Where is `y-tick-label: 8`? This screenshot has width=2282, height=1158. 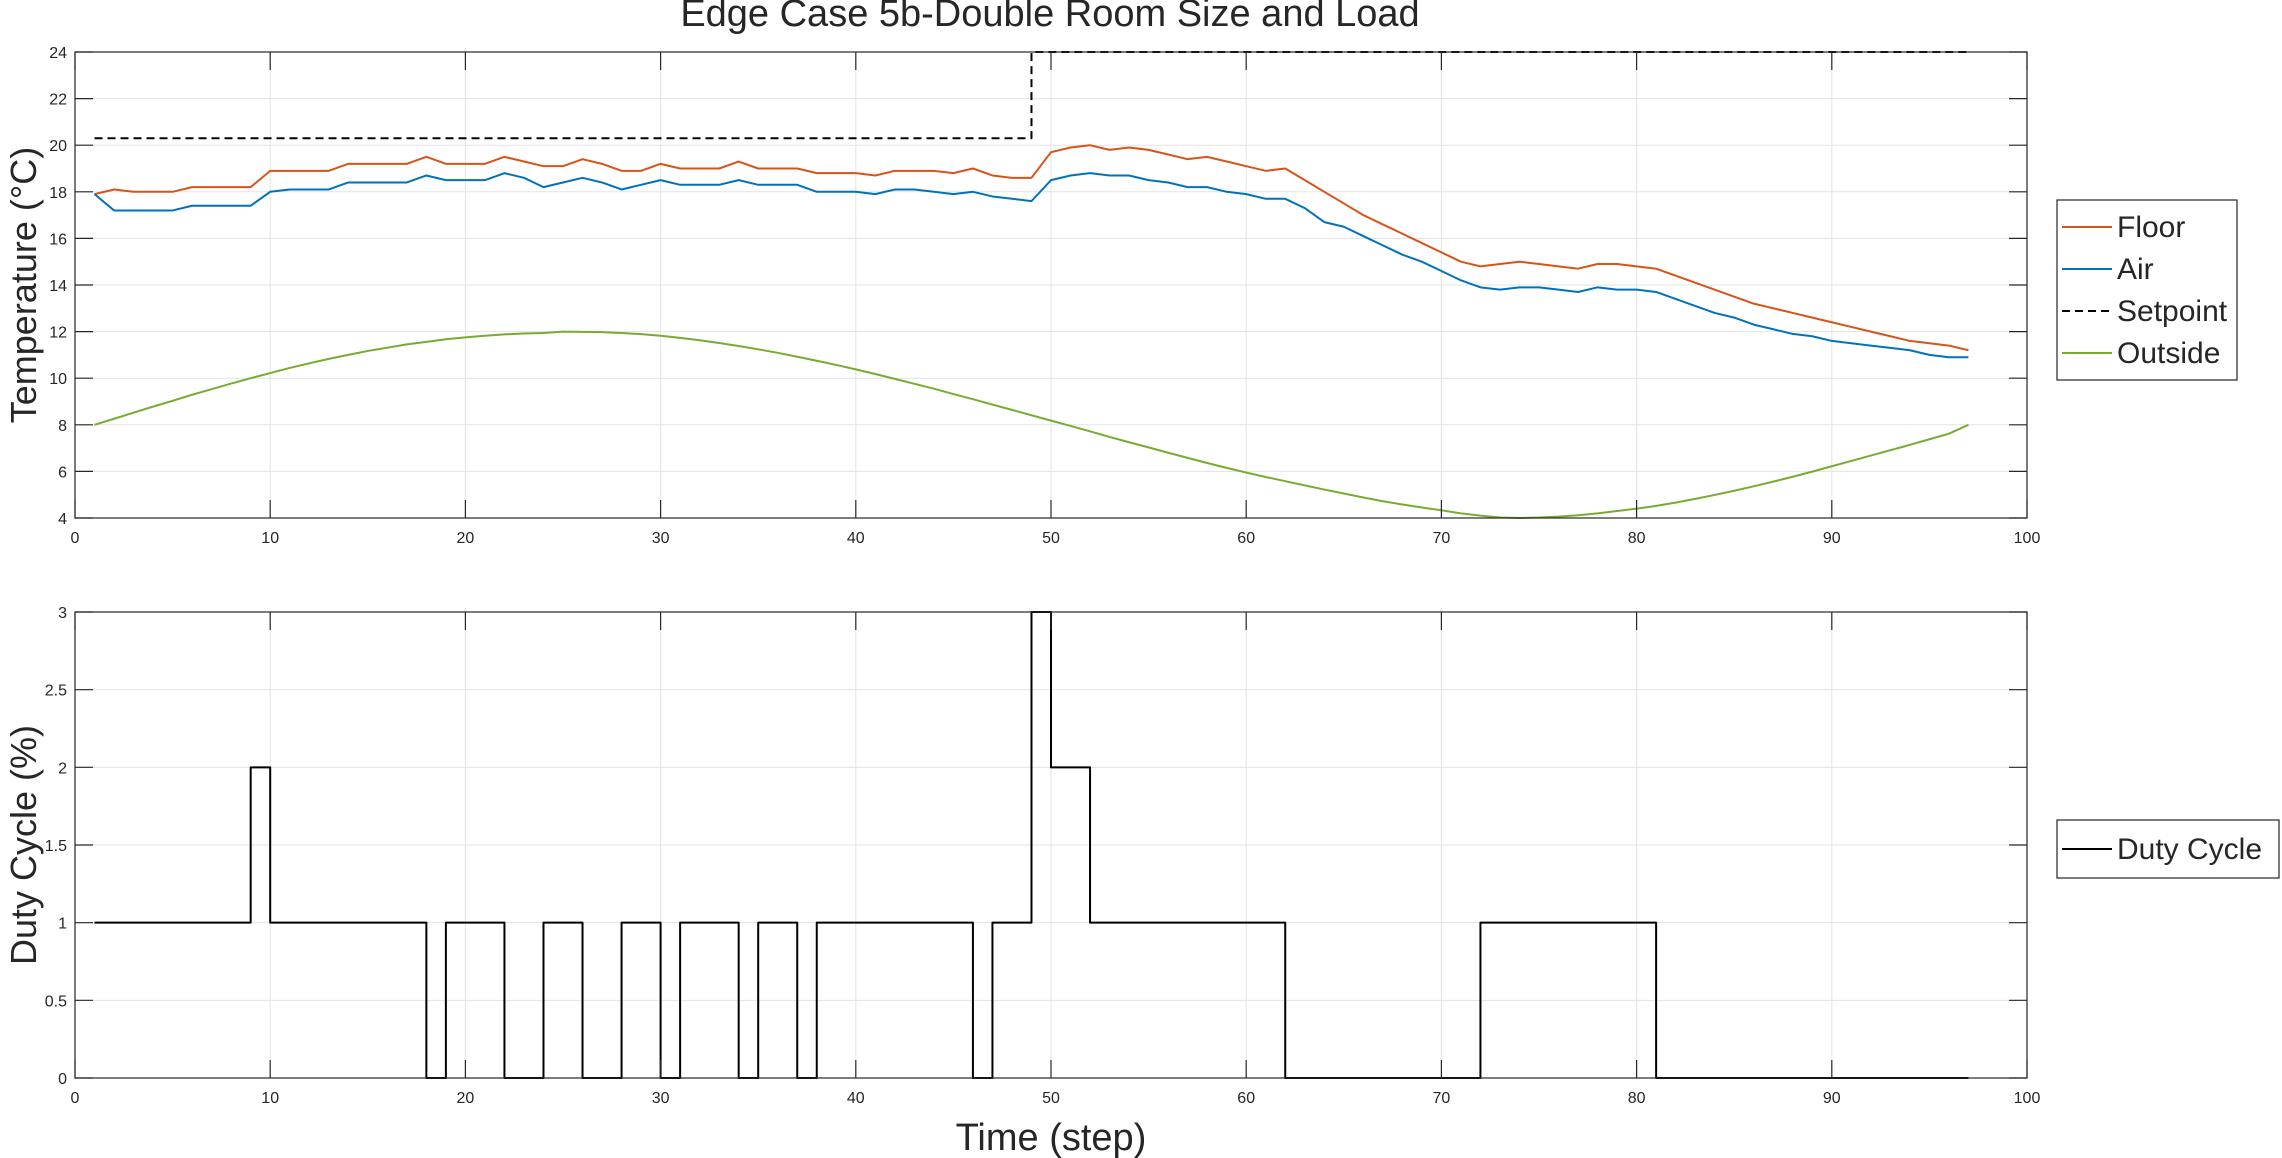
y-tick-label: 8 is located at coordinates (62, 426).